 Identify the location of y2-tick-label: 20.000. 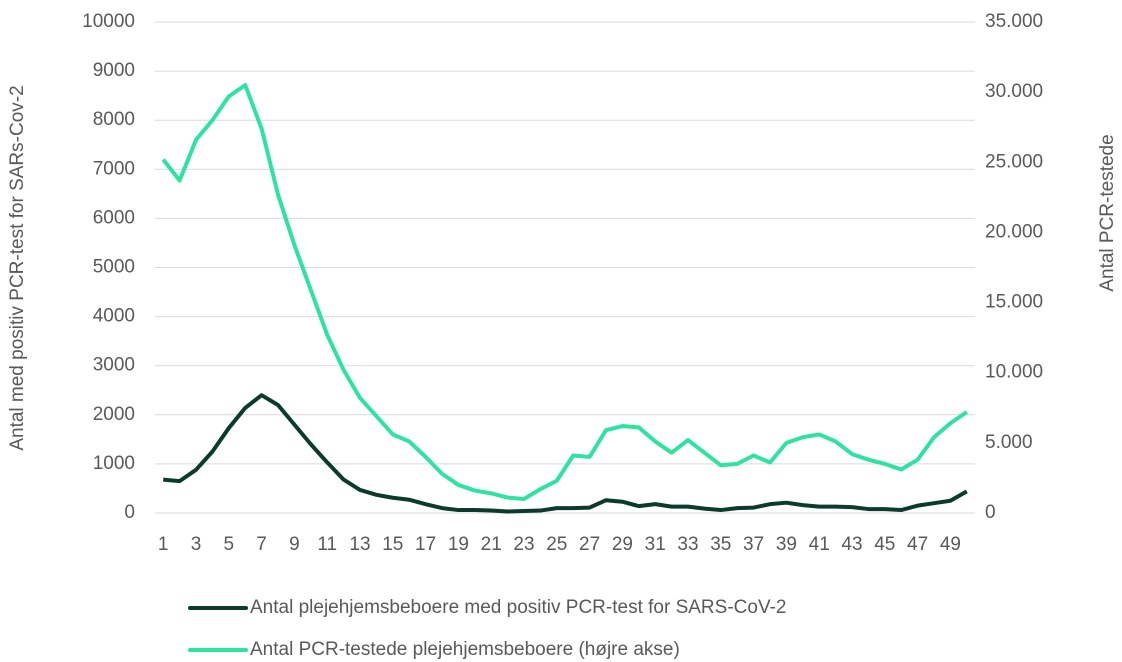
(1014, 231).